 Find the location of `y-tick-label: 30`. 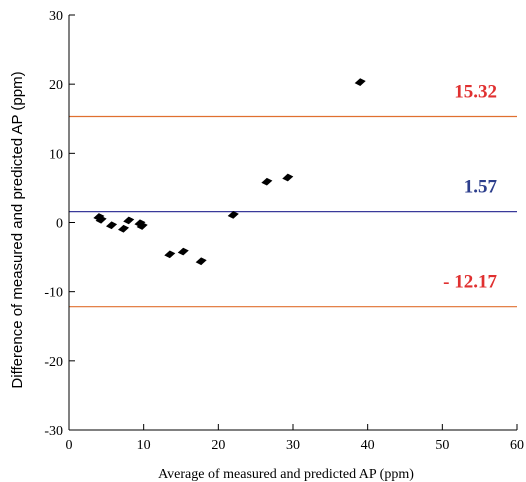

y-tick-label: 30 is located at coordinates (56, 16).